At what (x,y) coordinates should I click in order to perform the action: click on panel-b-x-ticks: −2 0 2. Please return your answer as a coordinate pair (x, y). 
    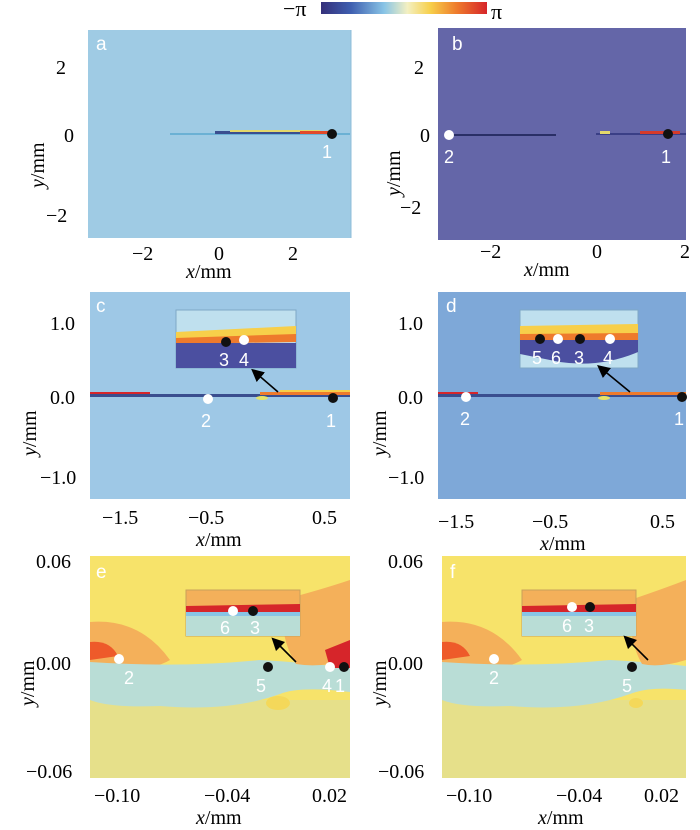
    Looking at the image, I should click on (585, 252).